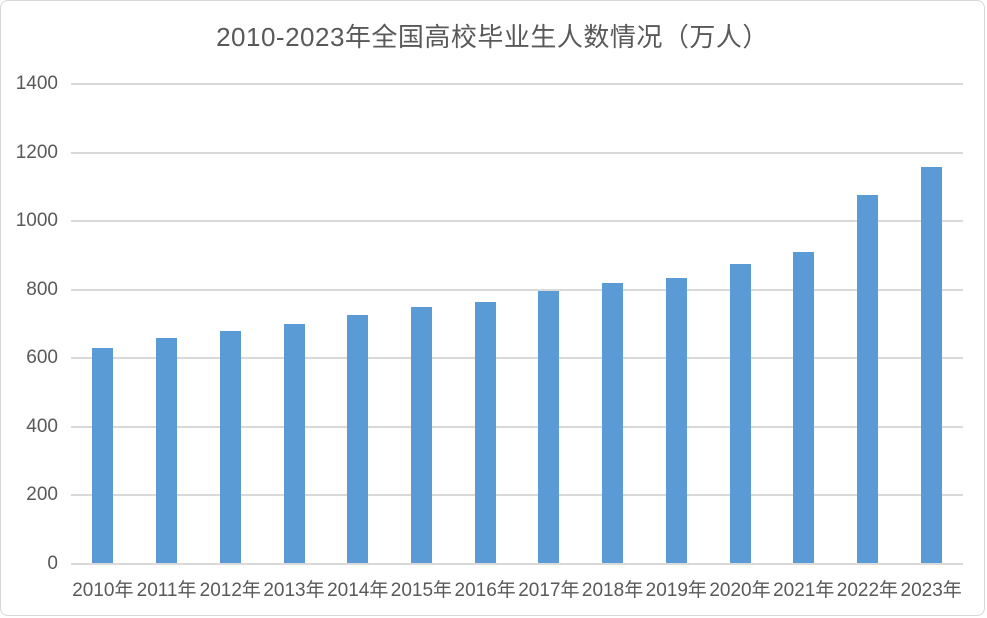 The width and height of the screenshot is (987, 618). Describe the element at coordinates (613, 423) in the screenshot. I see `bar-2018` at that location.